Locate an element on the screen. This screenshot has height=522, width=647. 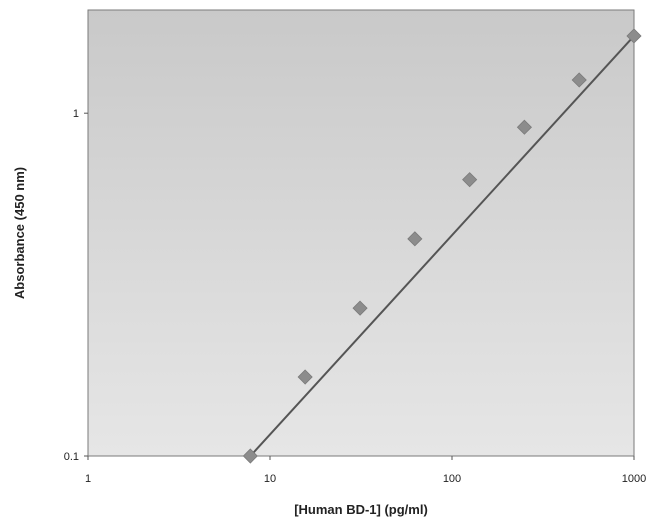
x-axis-title: [Human BD-1] (pg/ml) is located at coordinates (361, 509).